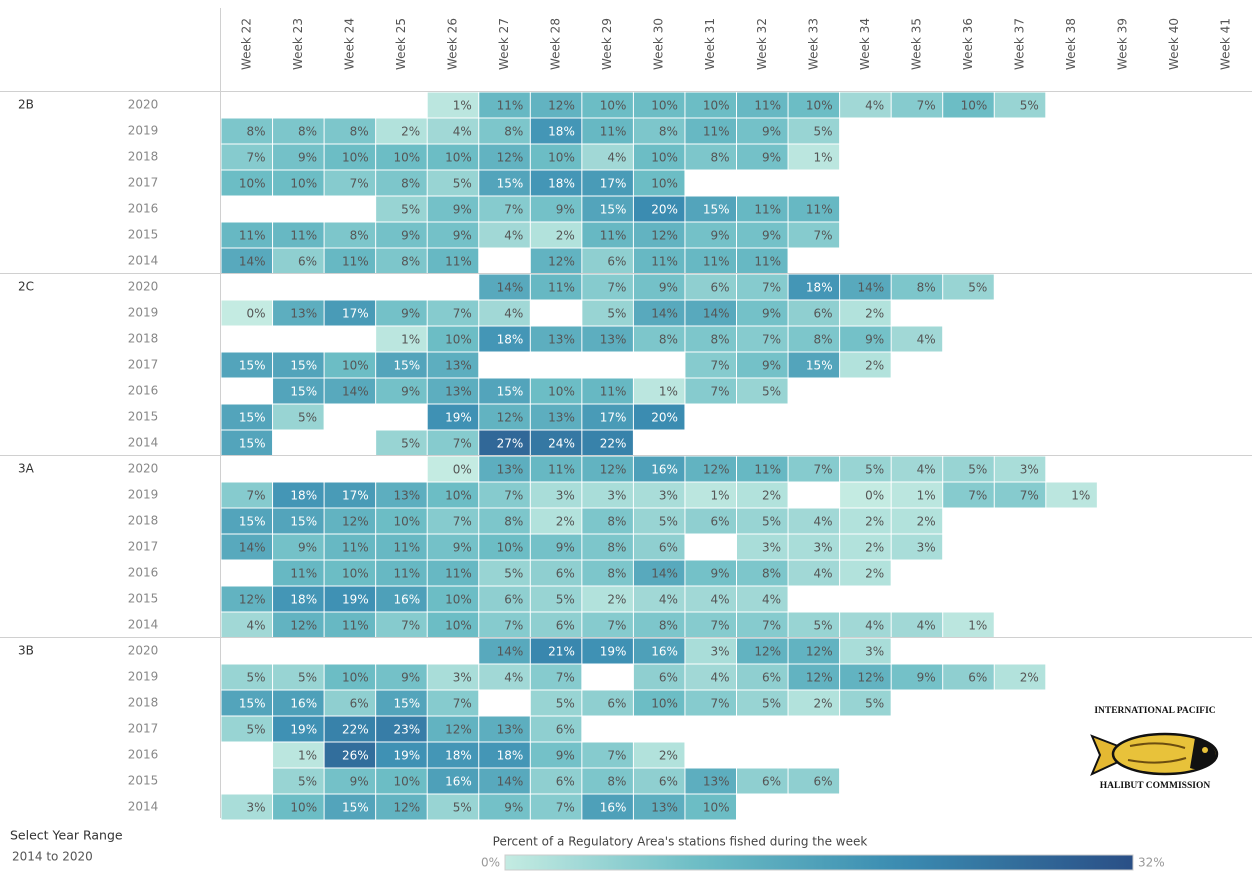 The height and width of the screenshot is (873, 1252). Describe the element at coordinates (452, 44) in the screenshot. I see `column-label: Week 26` at that location.